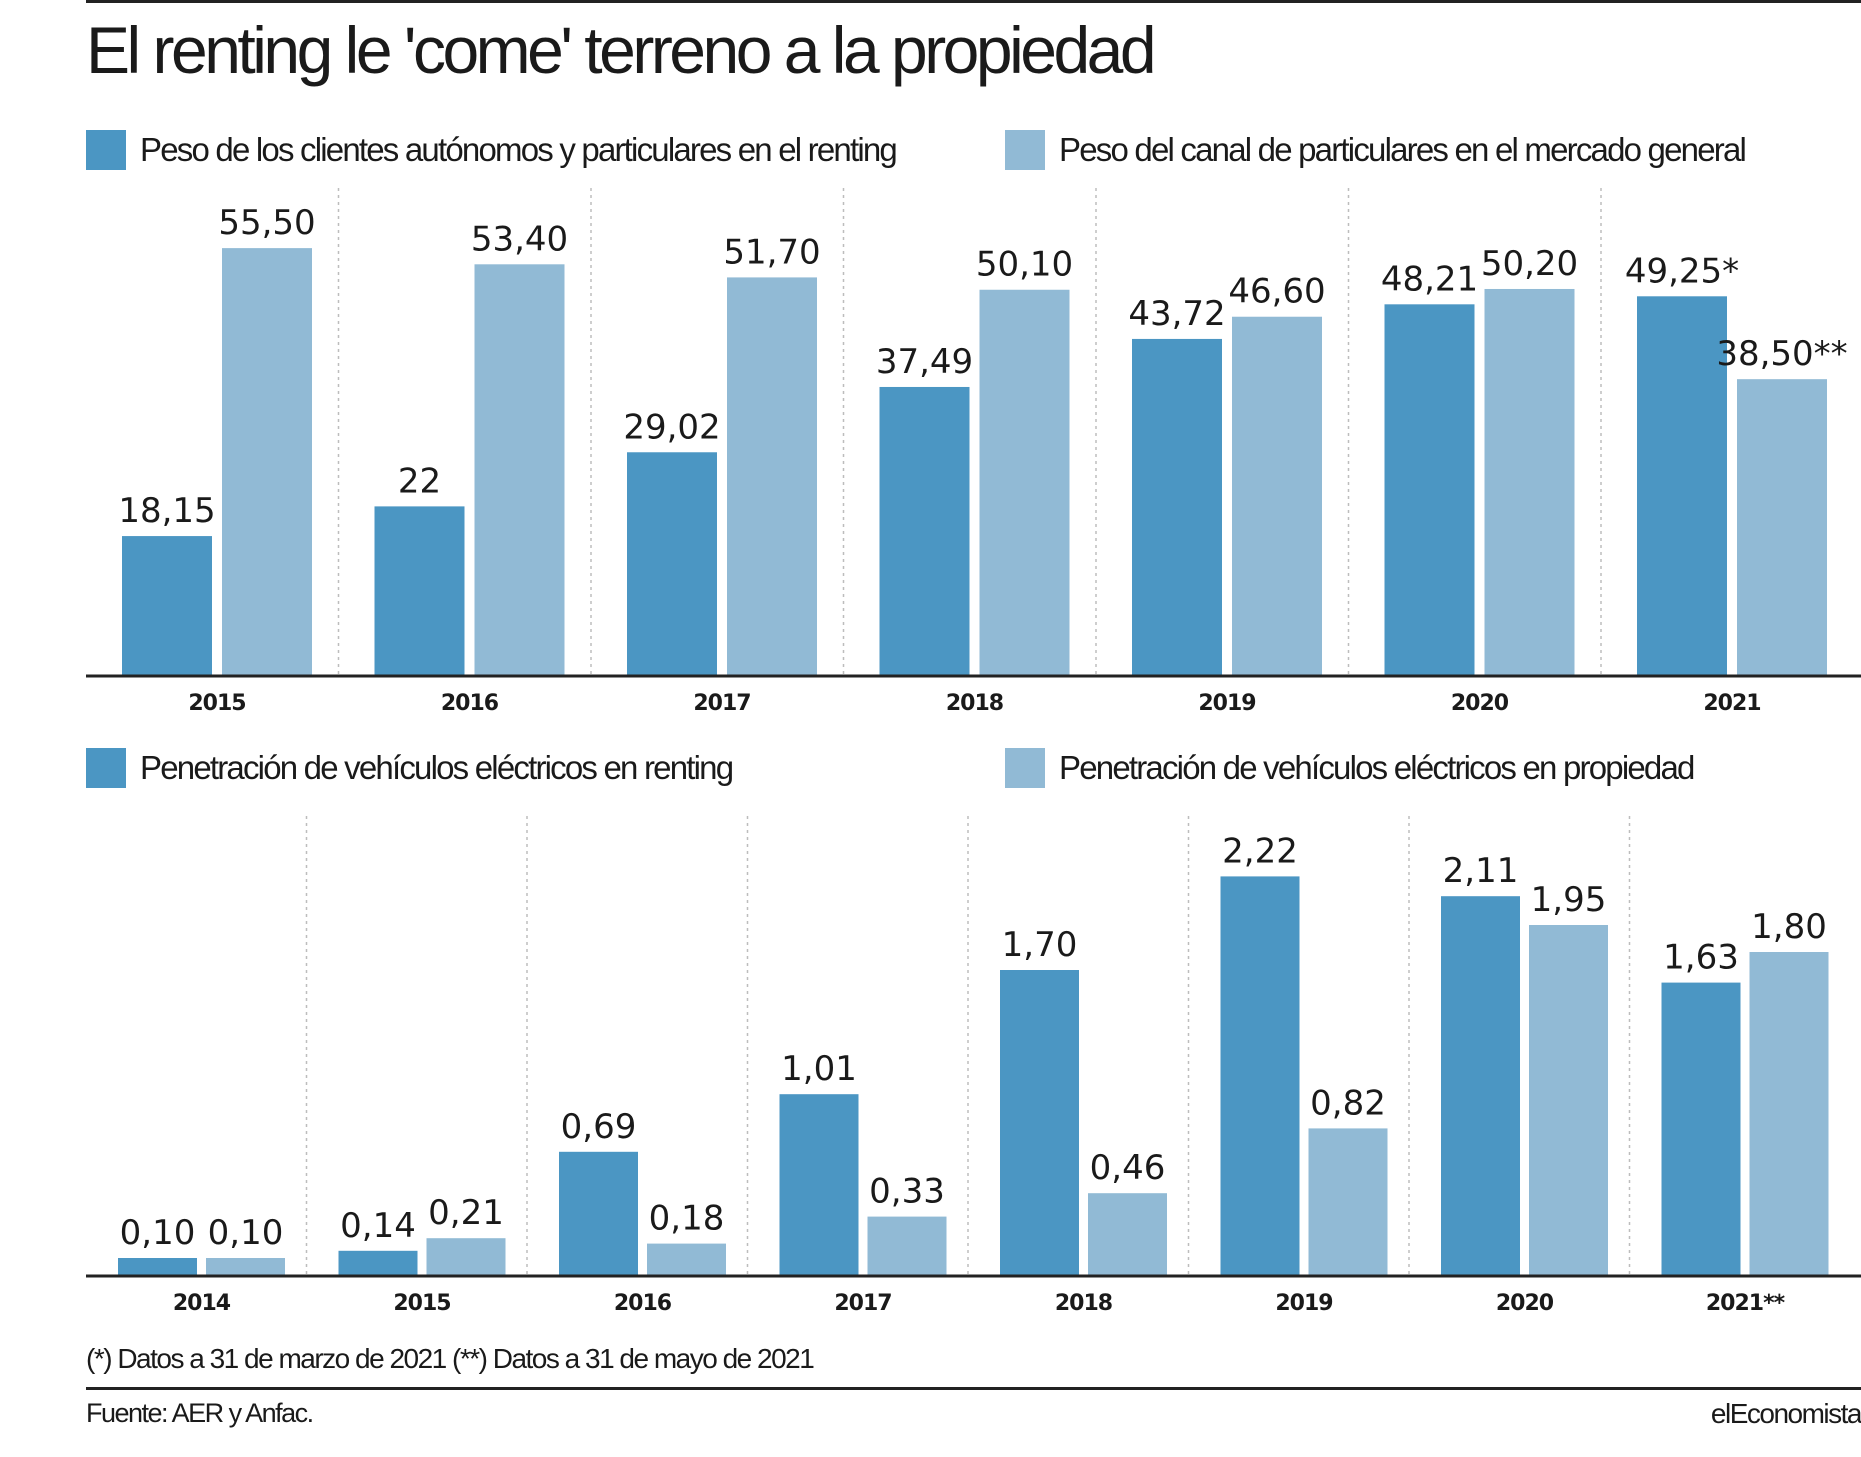 This screenshot has height=1457, width=1861. Describe the element at coordinates (1529, 264) in the screenshot. I see `data-label: 50,20` at that location.